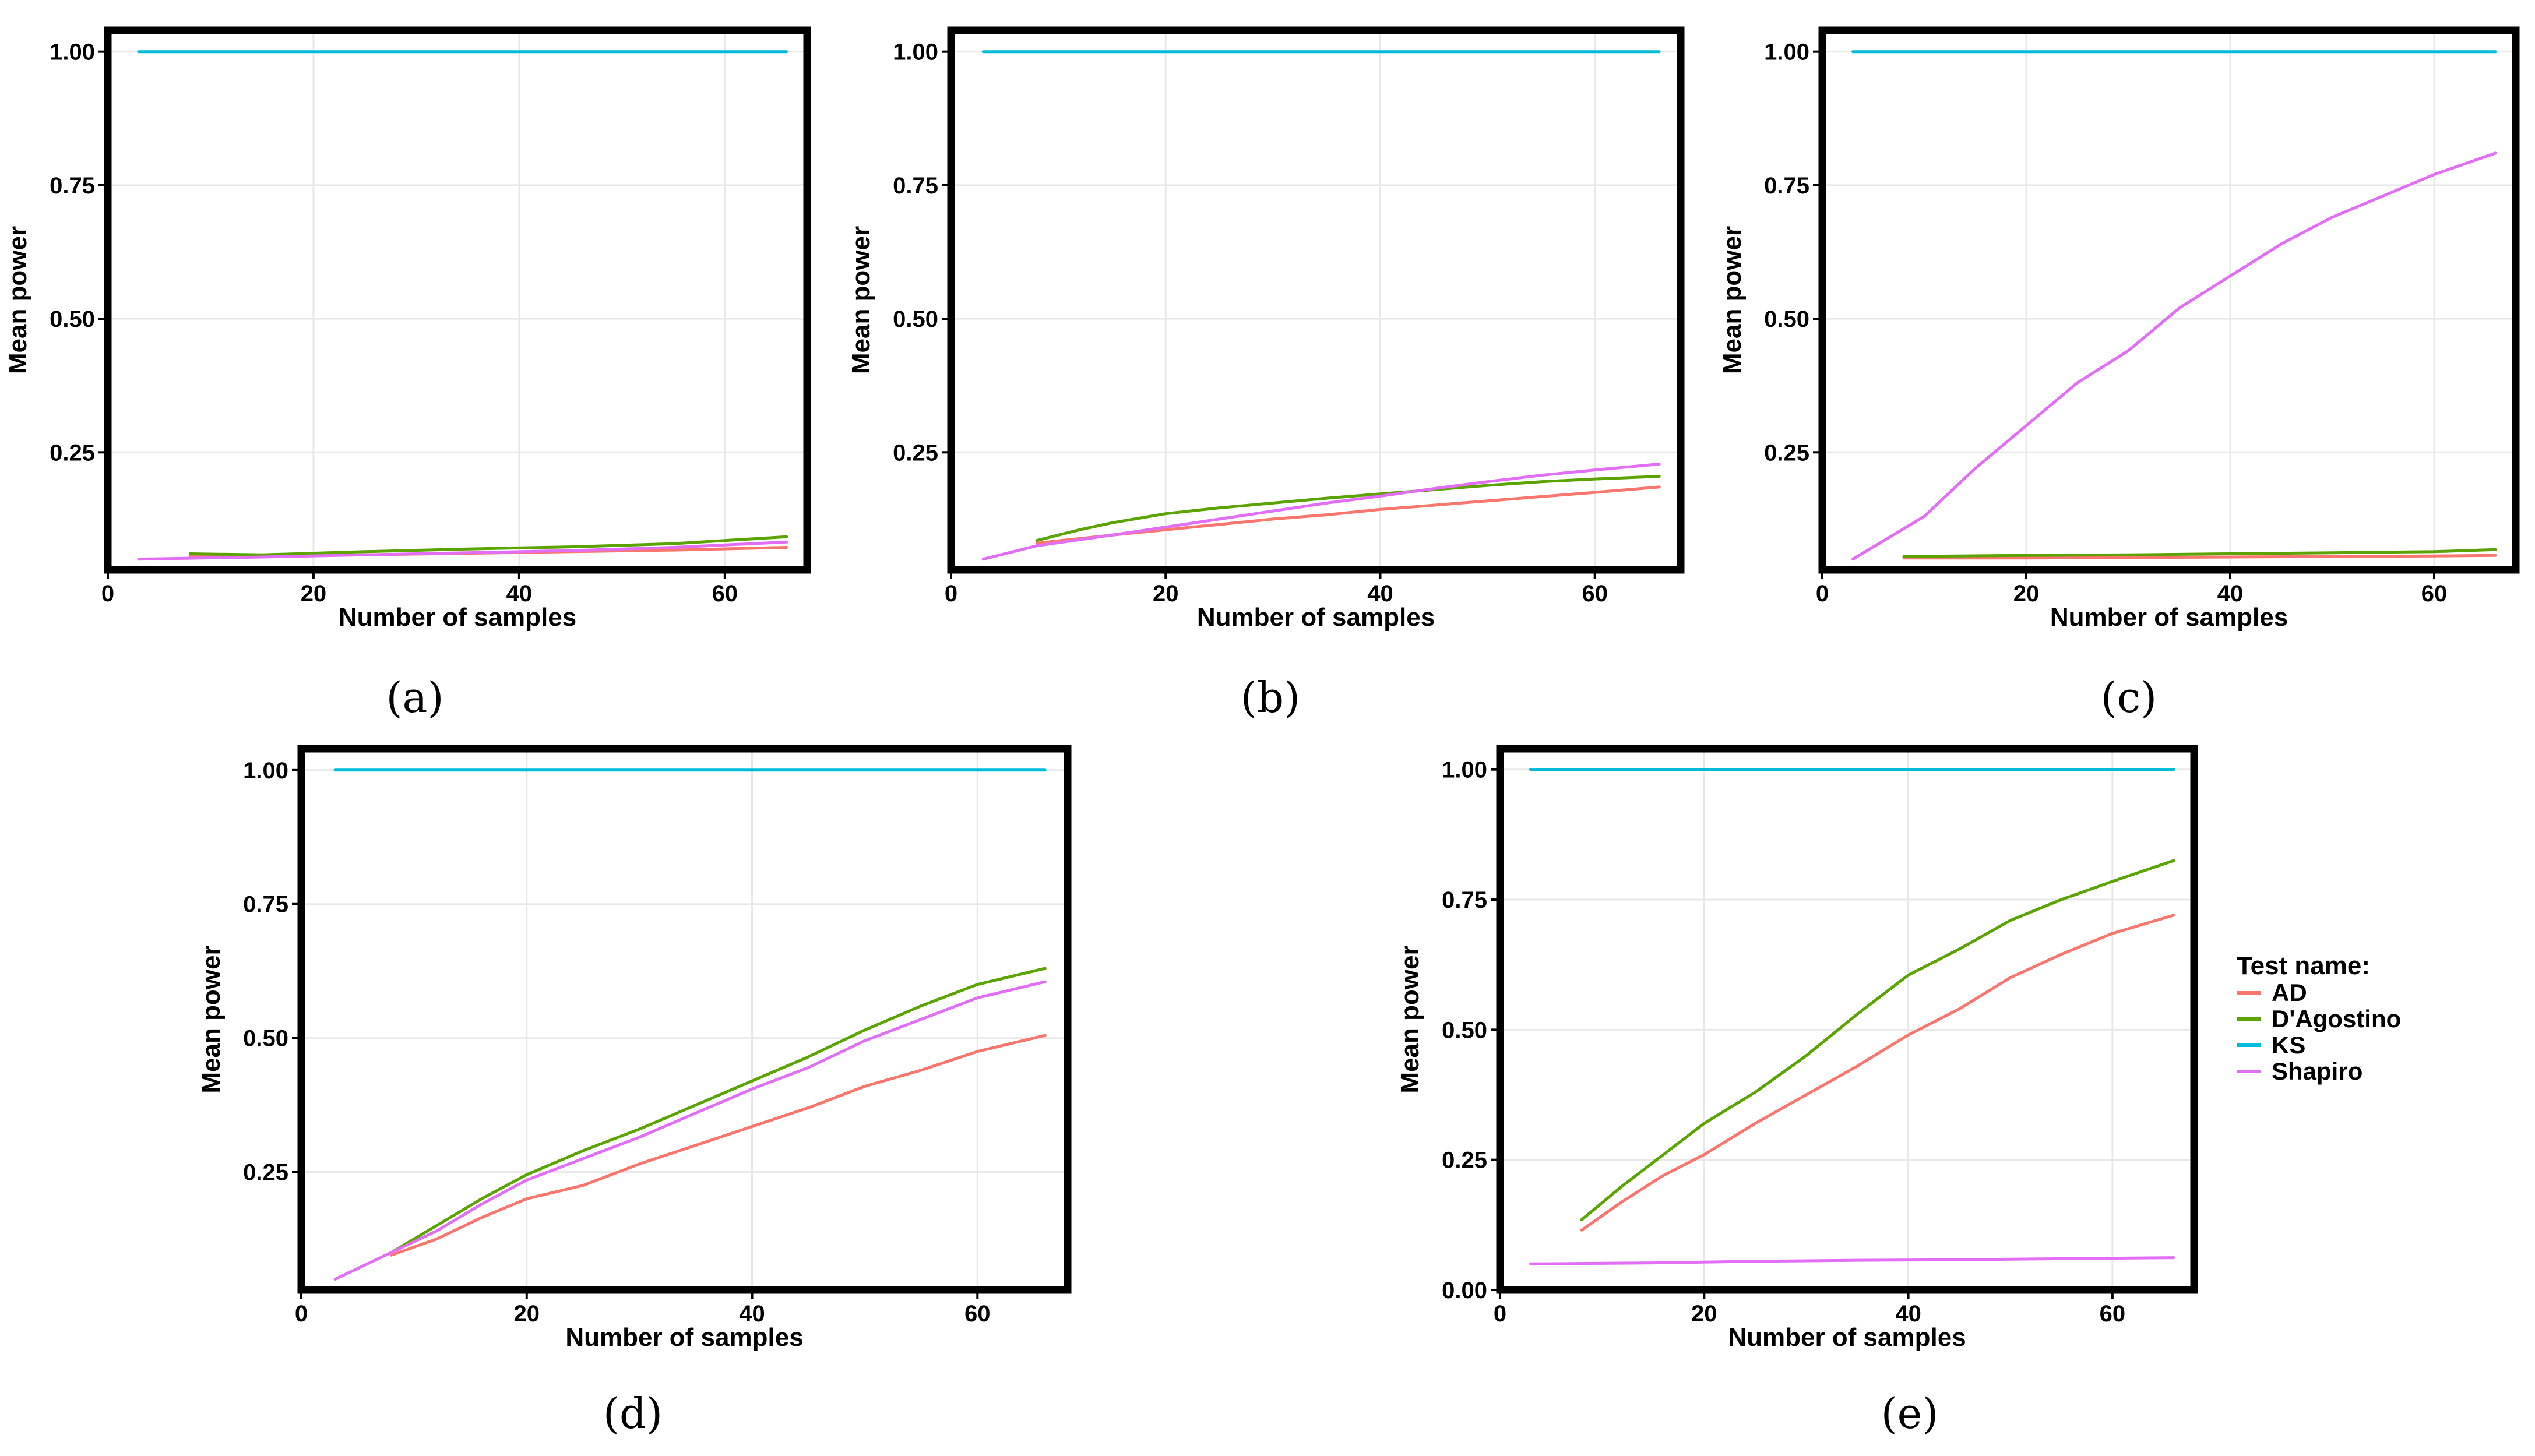 Image resolution: width=2535 pixels, height=1456 pixels. I want to click on legend-label-shapiro: Shapiro, so click(2317, 1071).